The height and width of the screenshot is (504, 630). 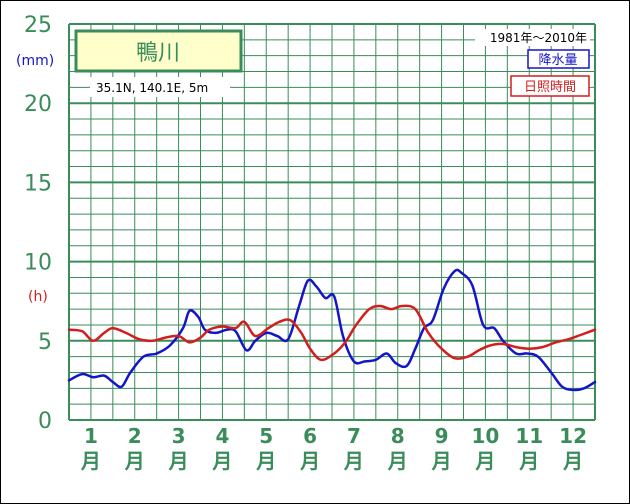 I want to click on series-line-sunshine, so click(x=332, y=333).